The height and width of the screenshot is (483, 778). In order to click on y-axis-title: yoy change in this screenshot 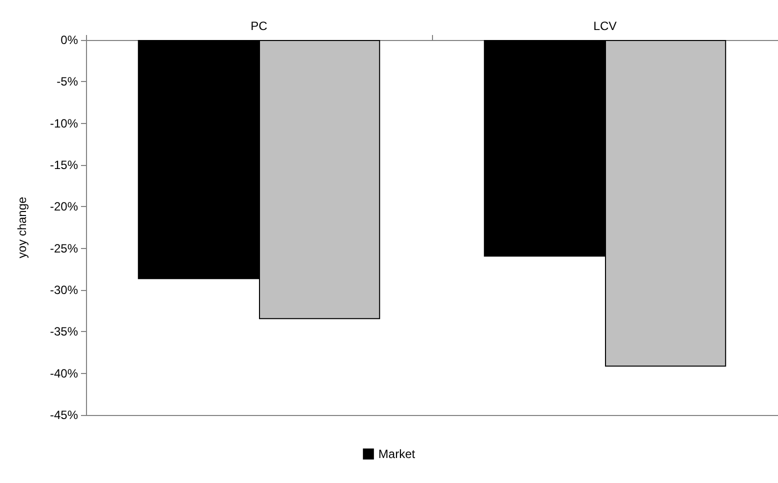, I will do `click(22, 227)`.